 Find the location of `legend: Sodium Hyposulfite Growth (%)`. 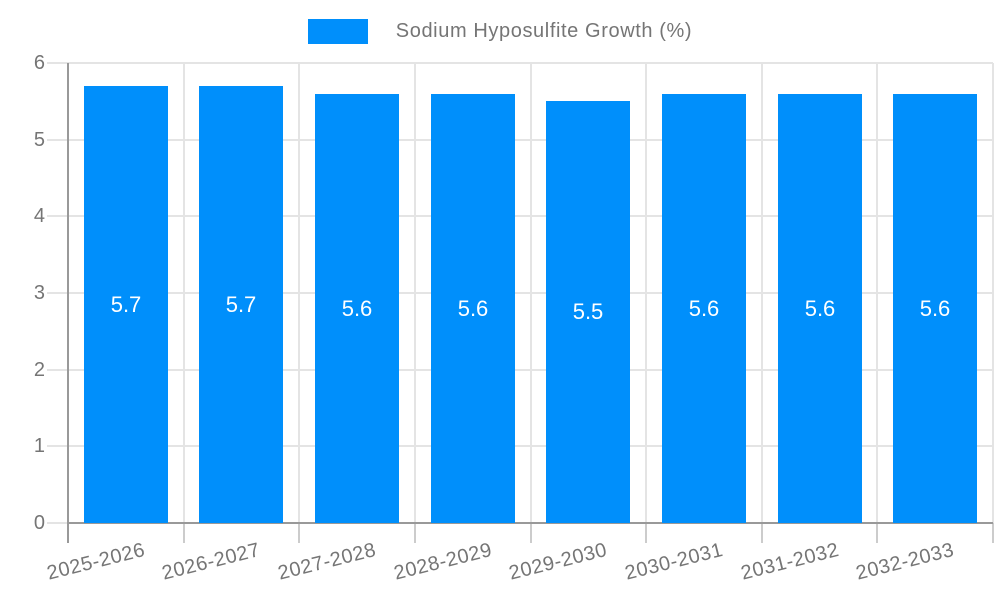

legend: Sodium Hyposulfite Growth (%) is located at coordinates (500, 31).